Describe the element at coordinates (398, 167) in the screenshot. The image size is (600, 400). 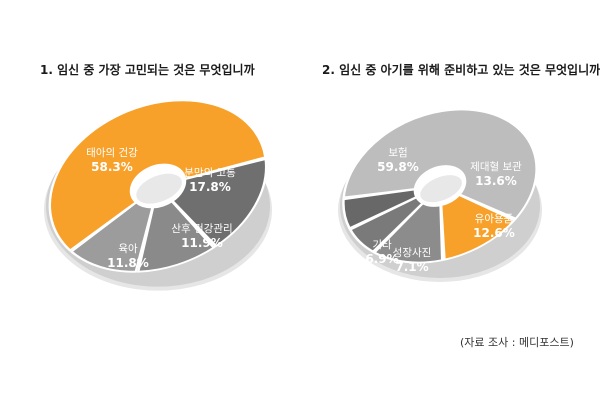
I see `slice-value-label: 59.8%` at that location.